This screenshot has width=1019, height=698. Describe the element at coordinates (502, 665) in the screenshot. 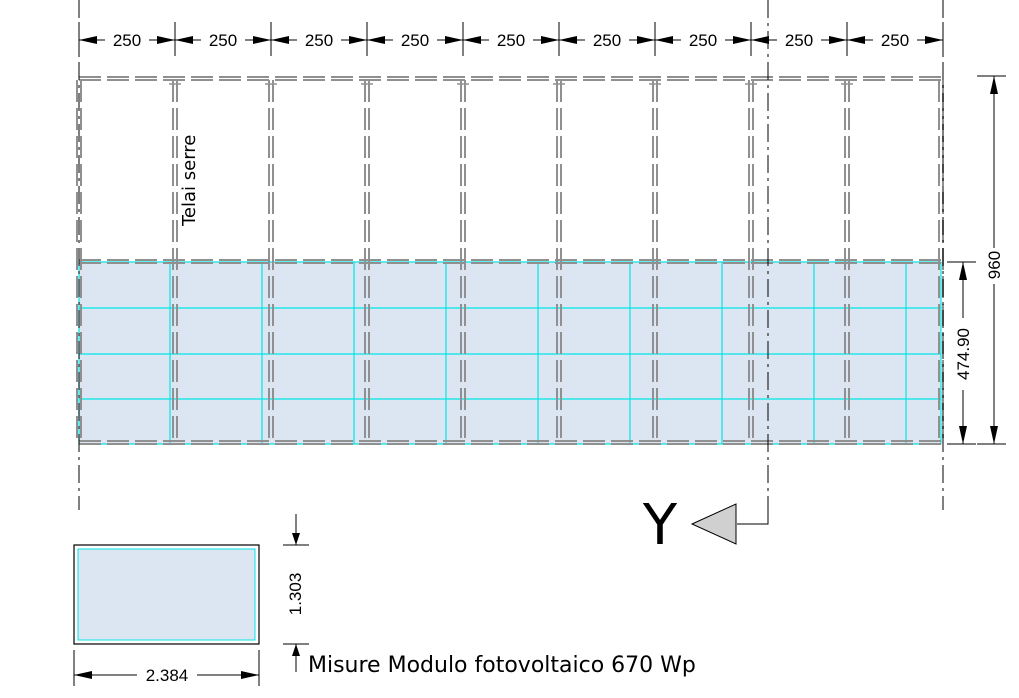

I see `module-caption: Misure Modulo fotovoltaico 670 Wp` at that location.